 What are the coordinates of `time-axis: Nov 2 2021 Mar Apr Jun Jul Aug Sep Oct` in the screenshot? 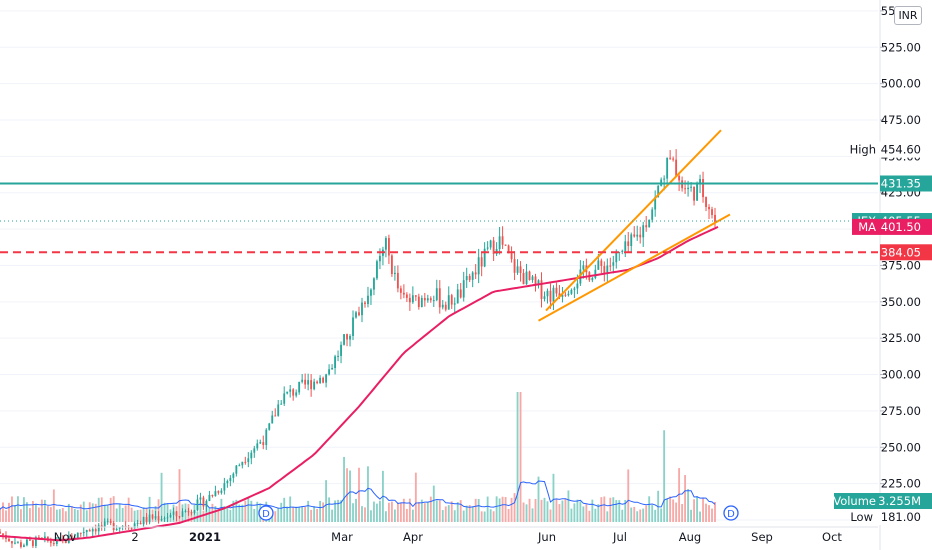 It's located at (439, 535).